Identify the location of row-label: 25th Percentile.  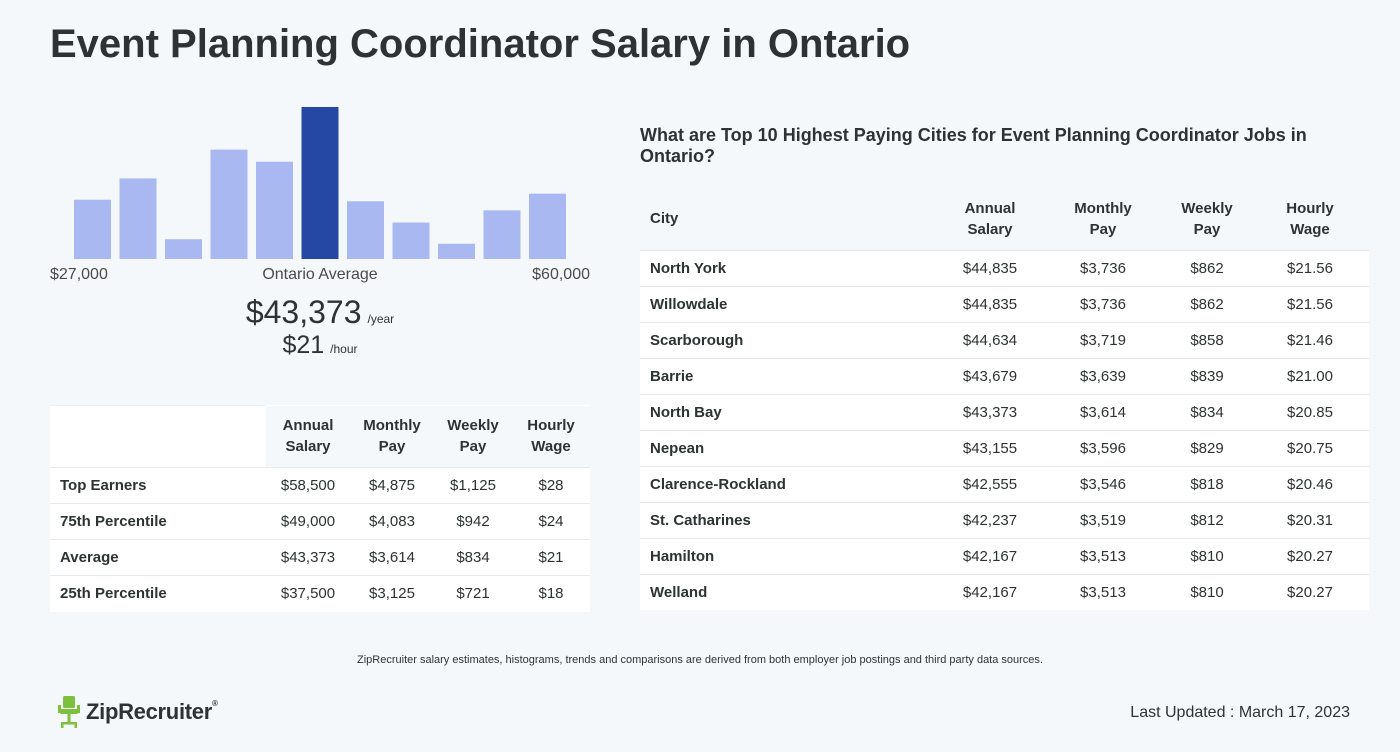
(113, 594).